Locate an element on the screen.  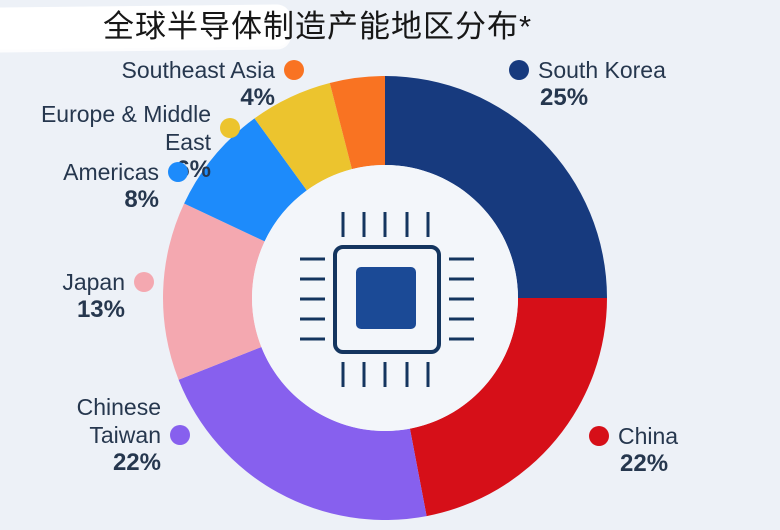
legend-europe-middle-east: Europe & Middle East 6% is located at coordinates (120, 142).